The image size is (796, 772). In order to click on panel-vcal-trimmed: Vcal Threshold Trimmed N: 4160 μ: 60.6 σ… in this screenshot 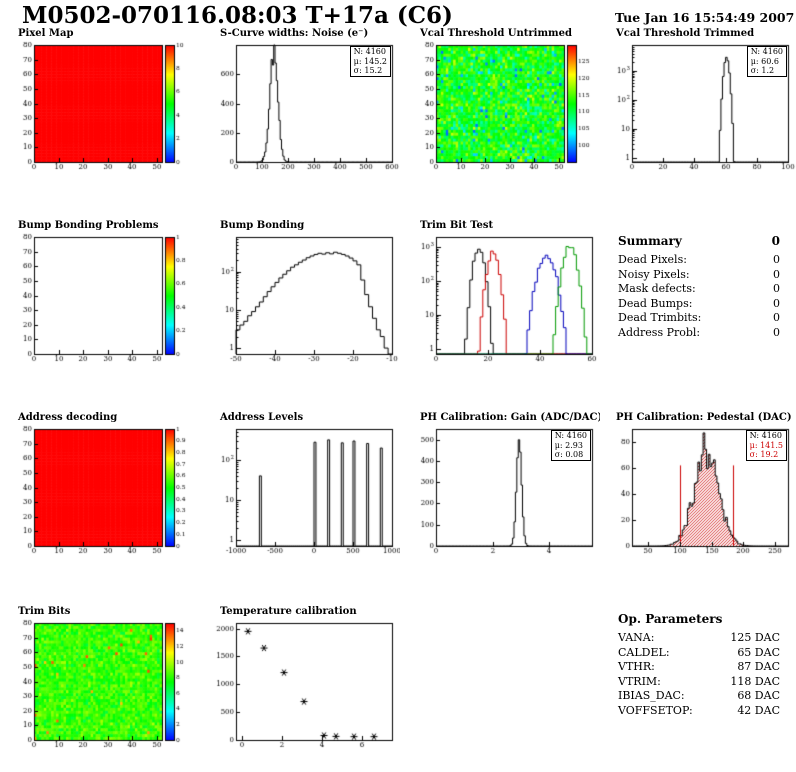, I will do `click(701, 103)`.